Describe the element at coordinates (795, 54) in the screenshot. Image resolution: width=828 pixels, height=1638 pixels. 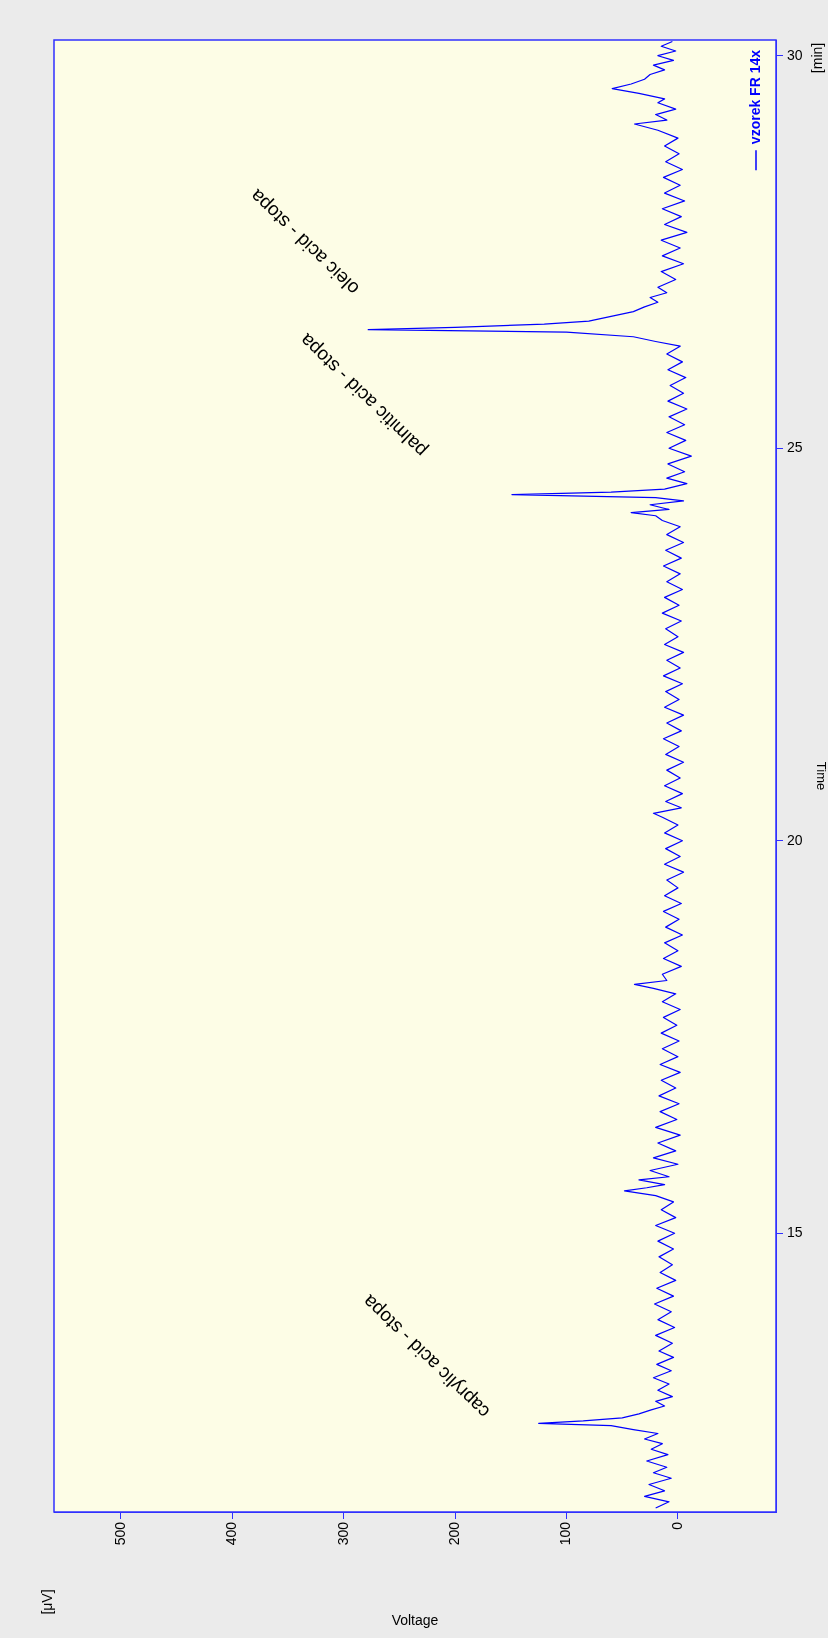
I see `y-tick-label: 30` at that location.